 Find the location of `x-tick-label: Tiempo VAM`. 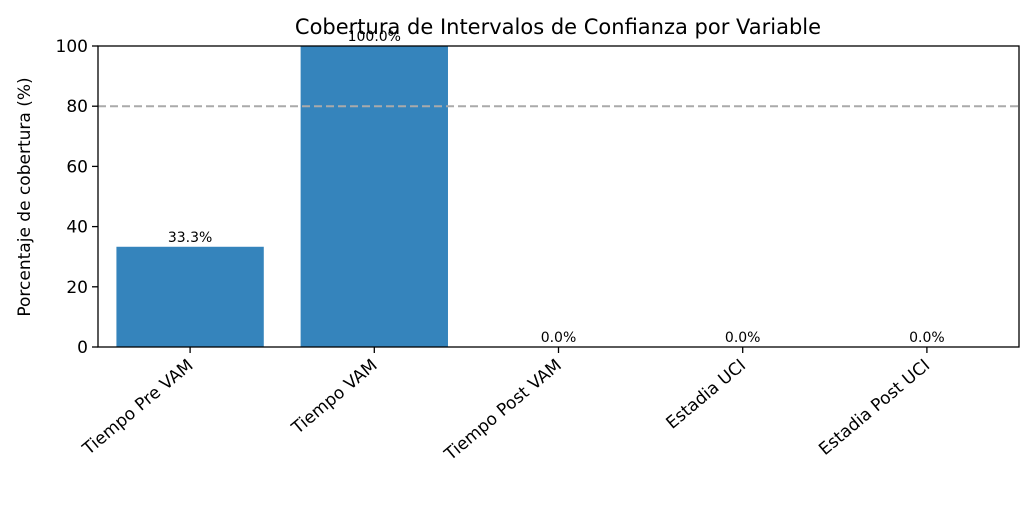

x-tick-label: Tiempo VAM is located at coordinates (334, 397).